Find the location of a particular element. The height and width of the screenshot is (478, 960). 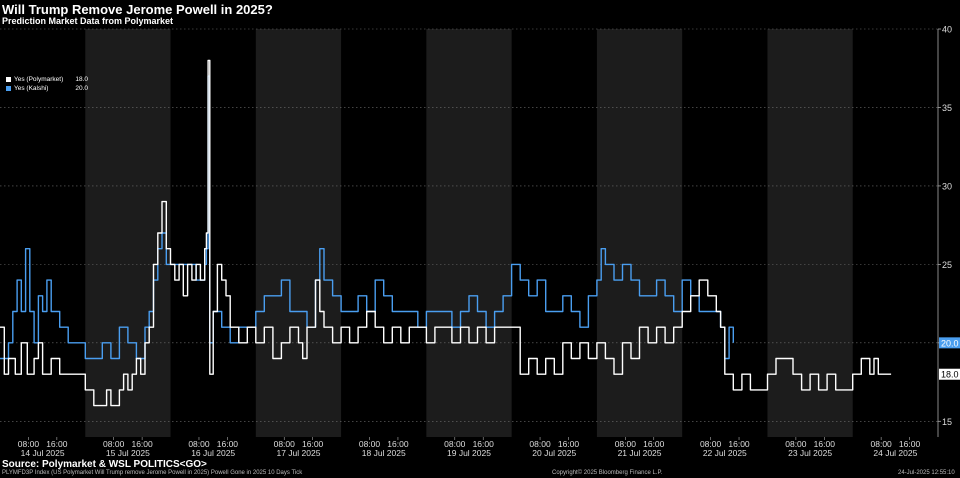

footer-timestamp: 24-Jul-2025 12:55:10 is located at coordinates (926, 473).